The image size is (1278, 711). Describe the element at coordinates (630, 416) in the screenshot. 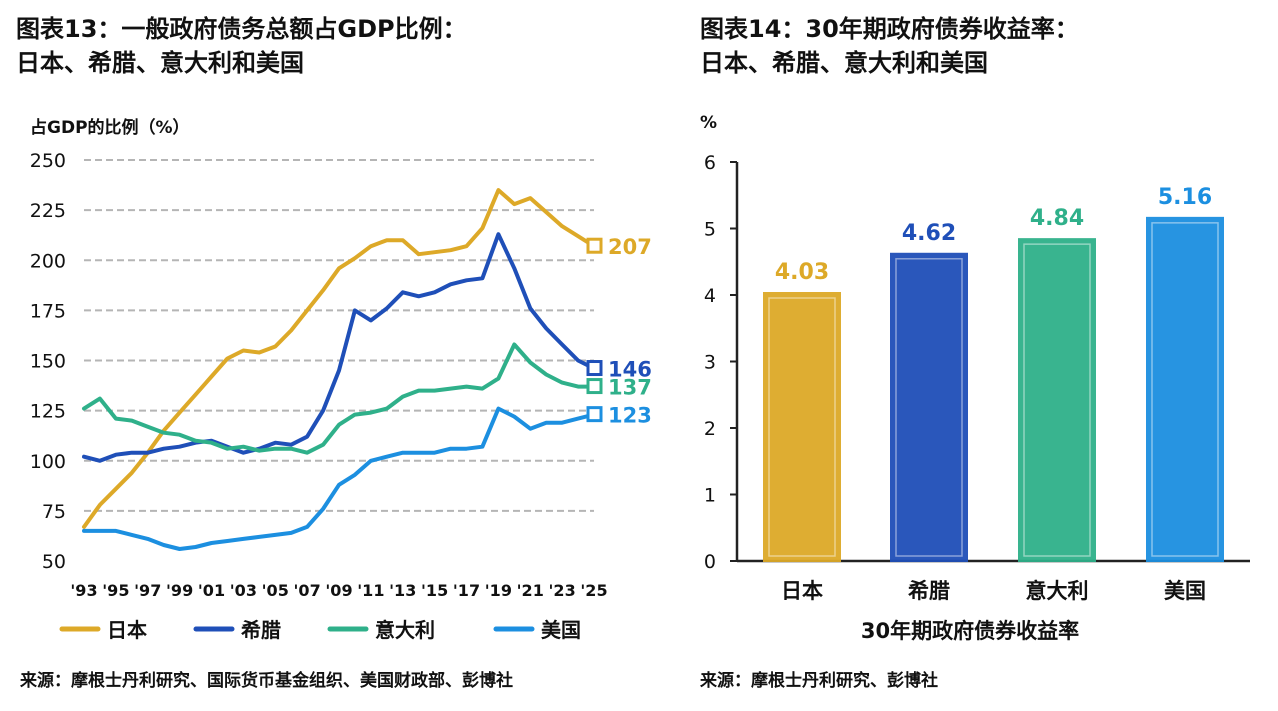

I see `series-end-label: 123` at that location.